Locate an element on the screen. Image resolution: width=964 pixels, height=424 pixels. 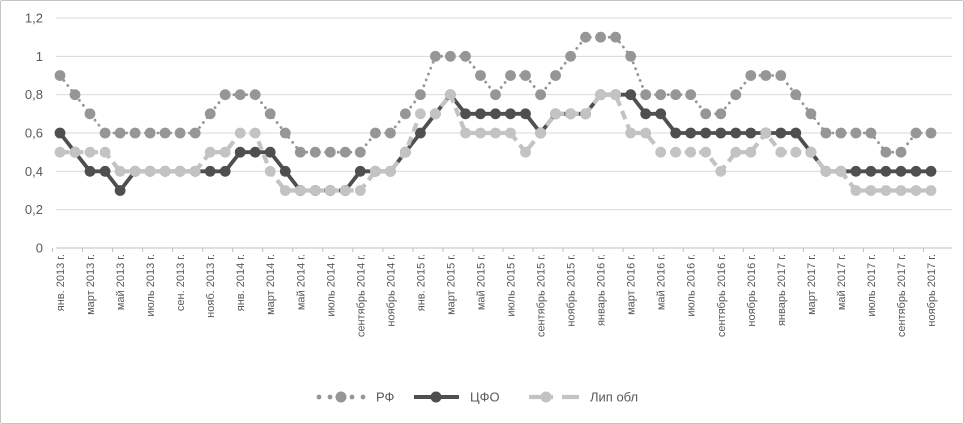
y-axis-tick-label: 0,8 is located at coordinates (34, 94).